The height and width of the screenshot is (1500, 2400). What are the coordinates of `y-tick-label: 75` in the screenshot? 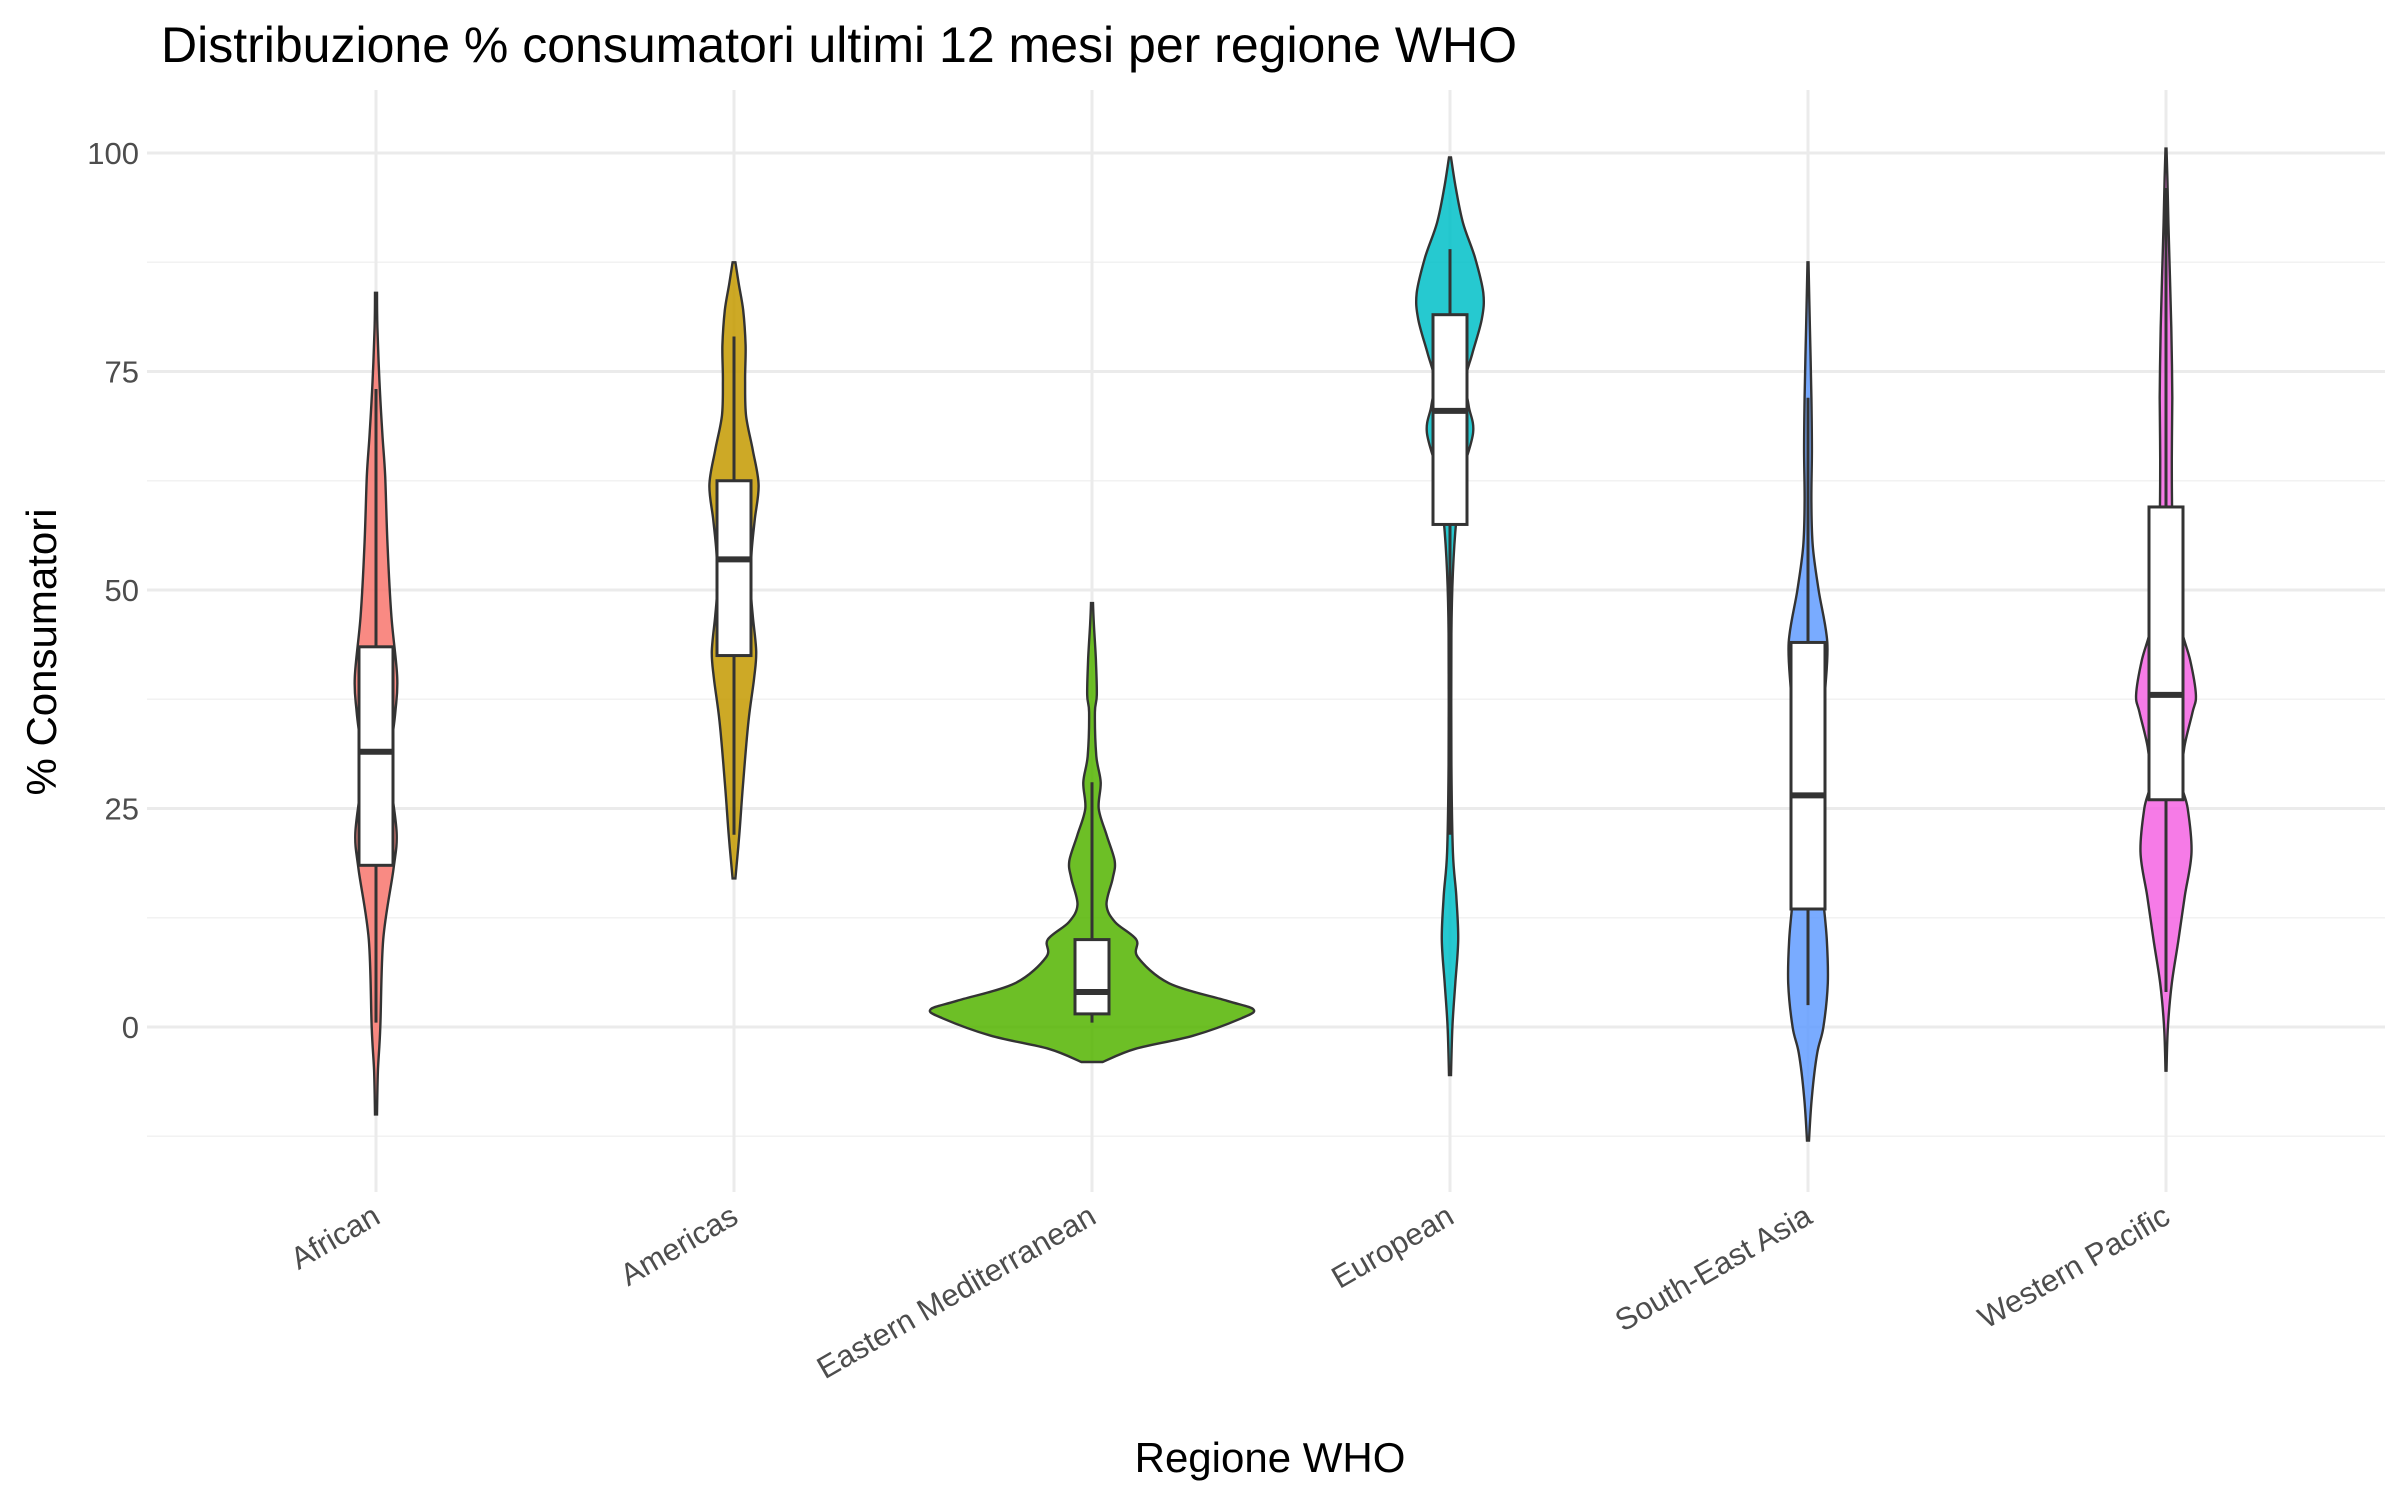 It's located at (122, 372).